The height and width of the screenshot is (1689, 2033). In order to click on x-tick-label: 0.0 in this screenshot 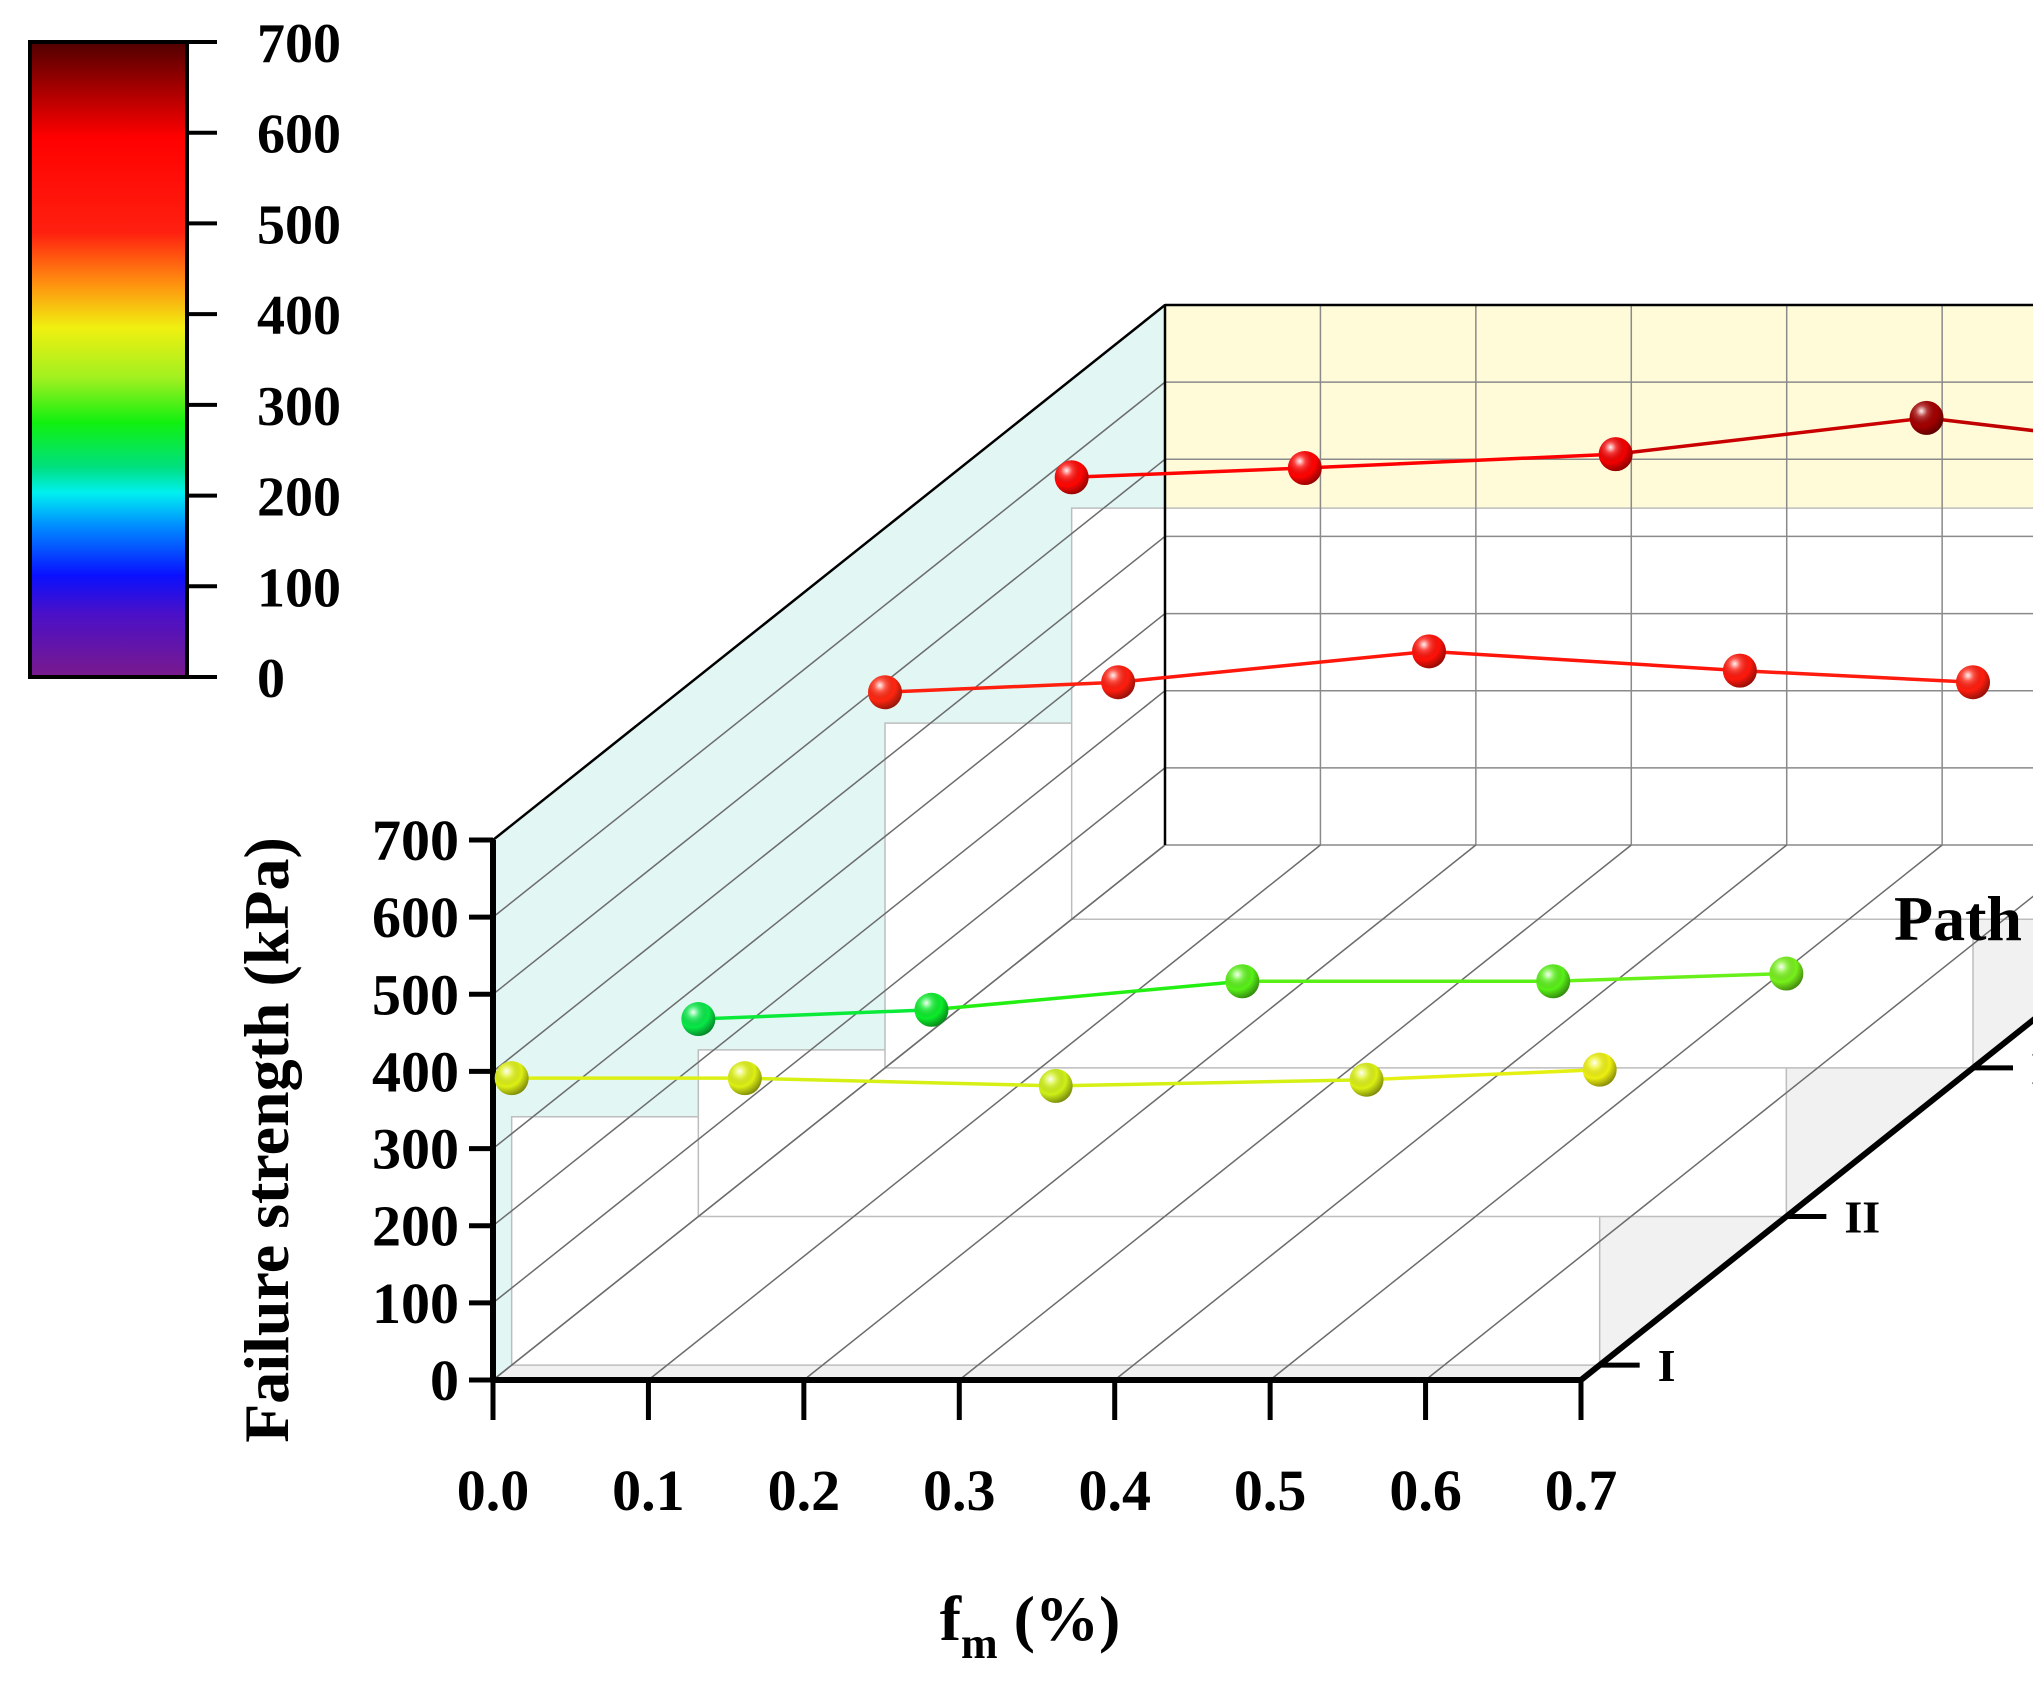, I will do `click(493, 1490)`.